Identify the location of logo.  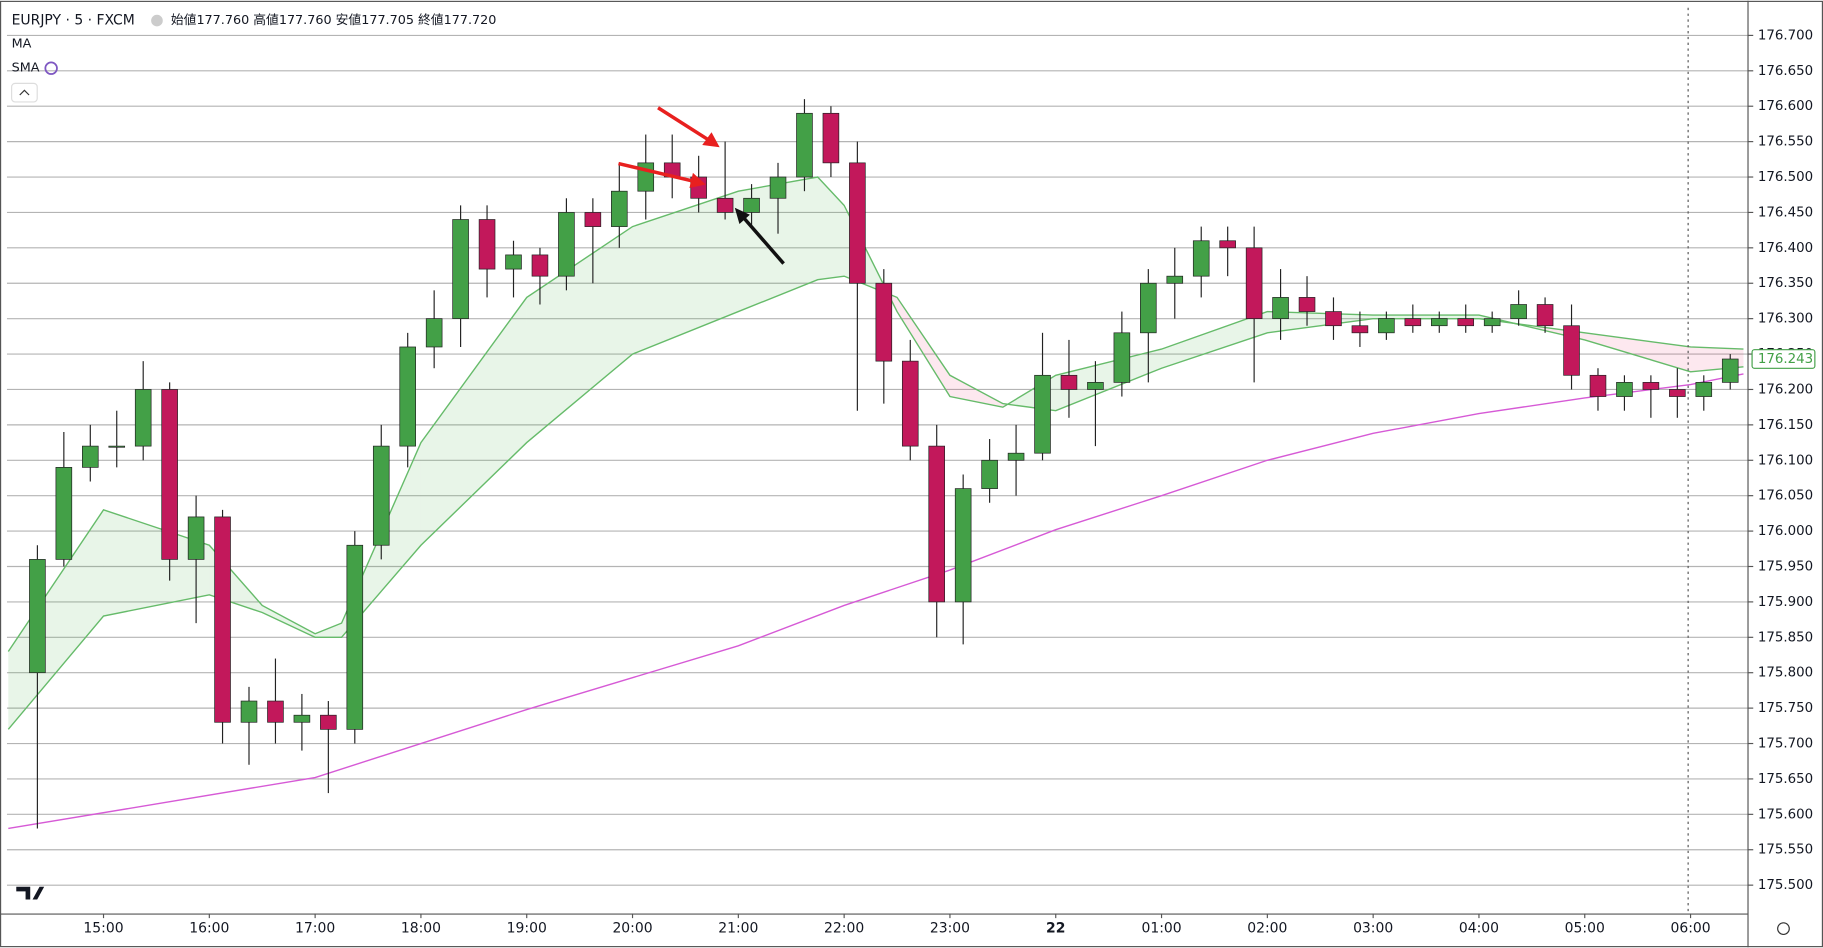
(30, 893).